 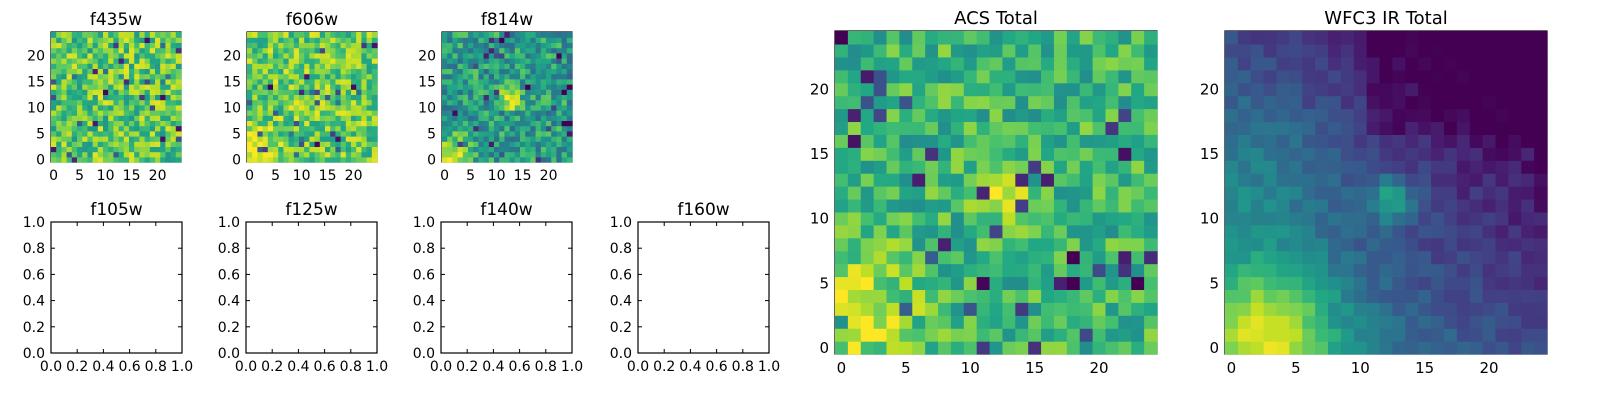 What do you see at coordinates (546, 367) in the screenshot?
I see `x-tick-label: 0.8` at bounding box center [546, 367].